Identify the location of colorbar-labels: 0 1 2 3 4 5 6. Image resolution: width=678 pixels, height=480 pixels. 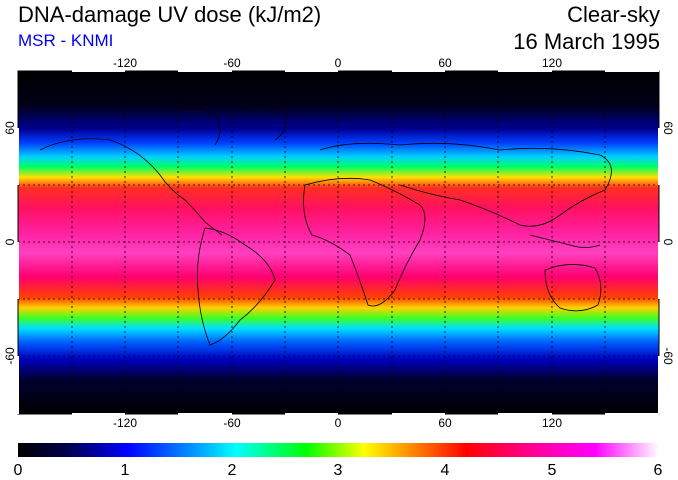
(338, 470).